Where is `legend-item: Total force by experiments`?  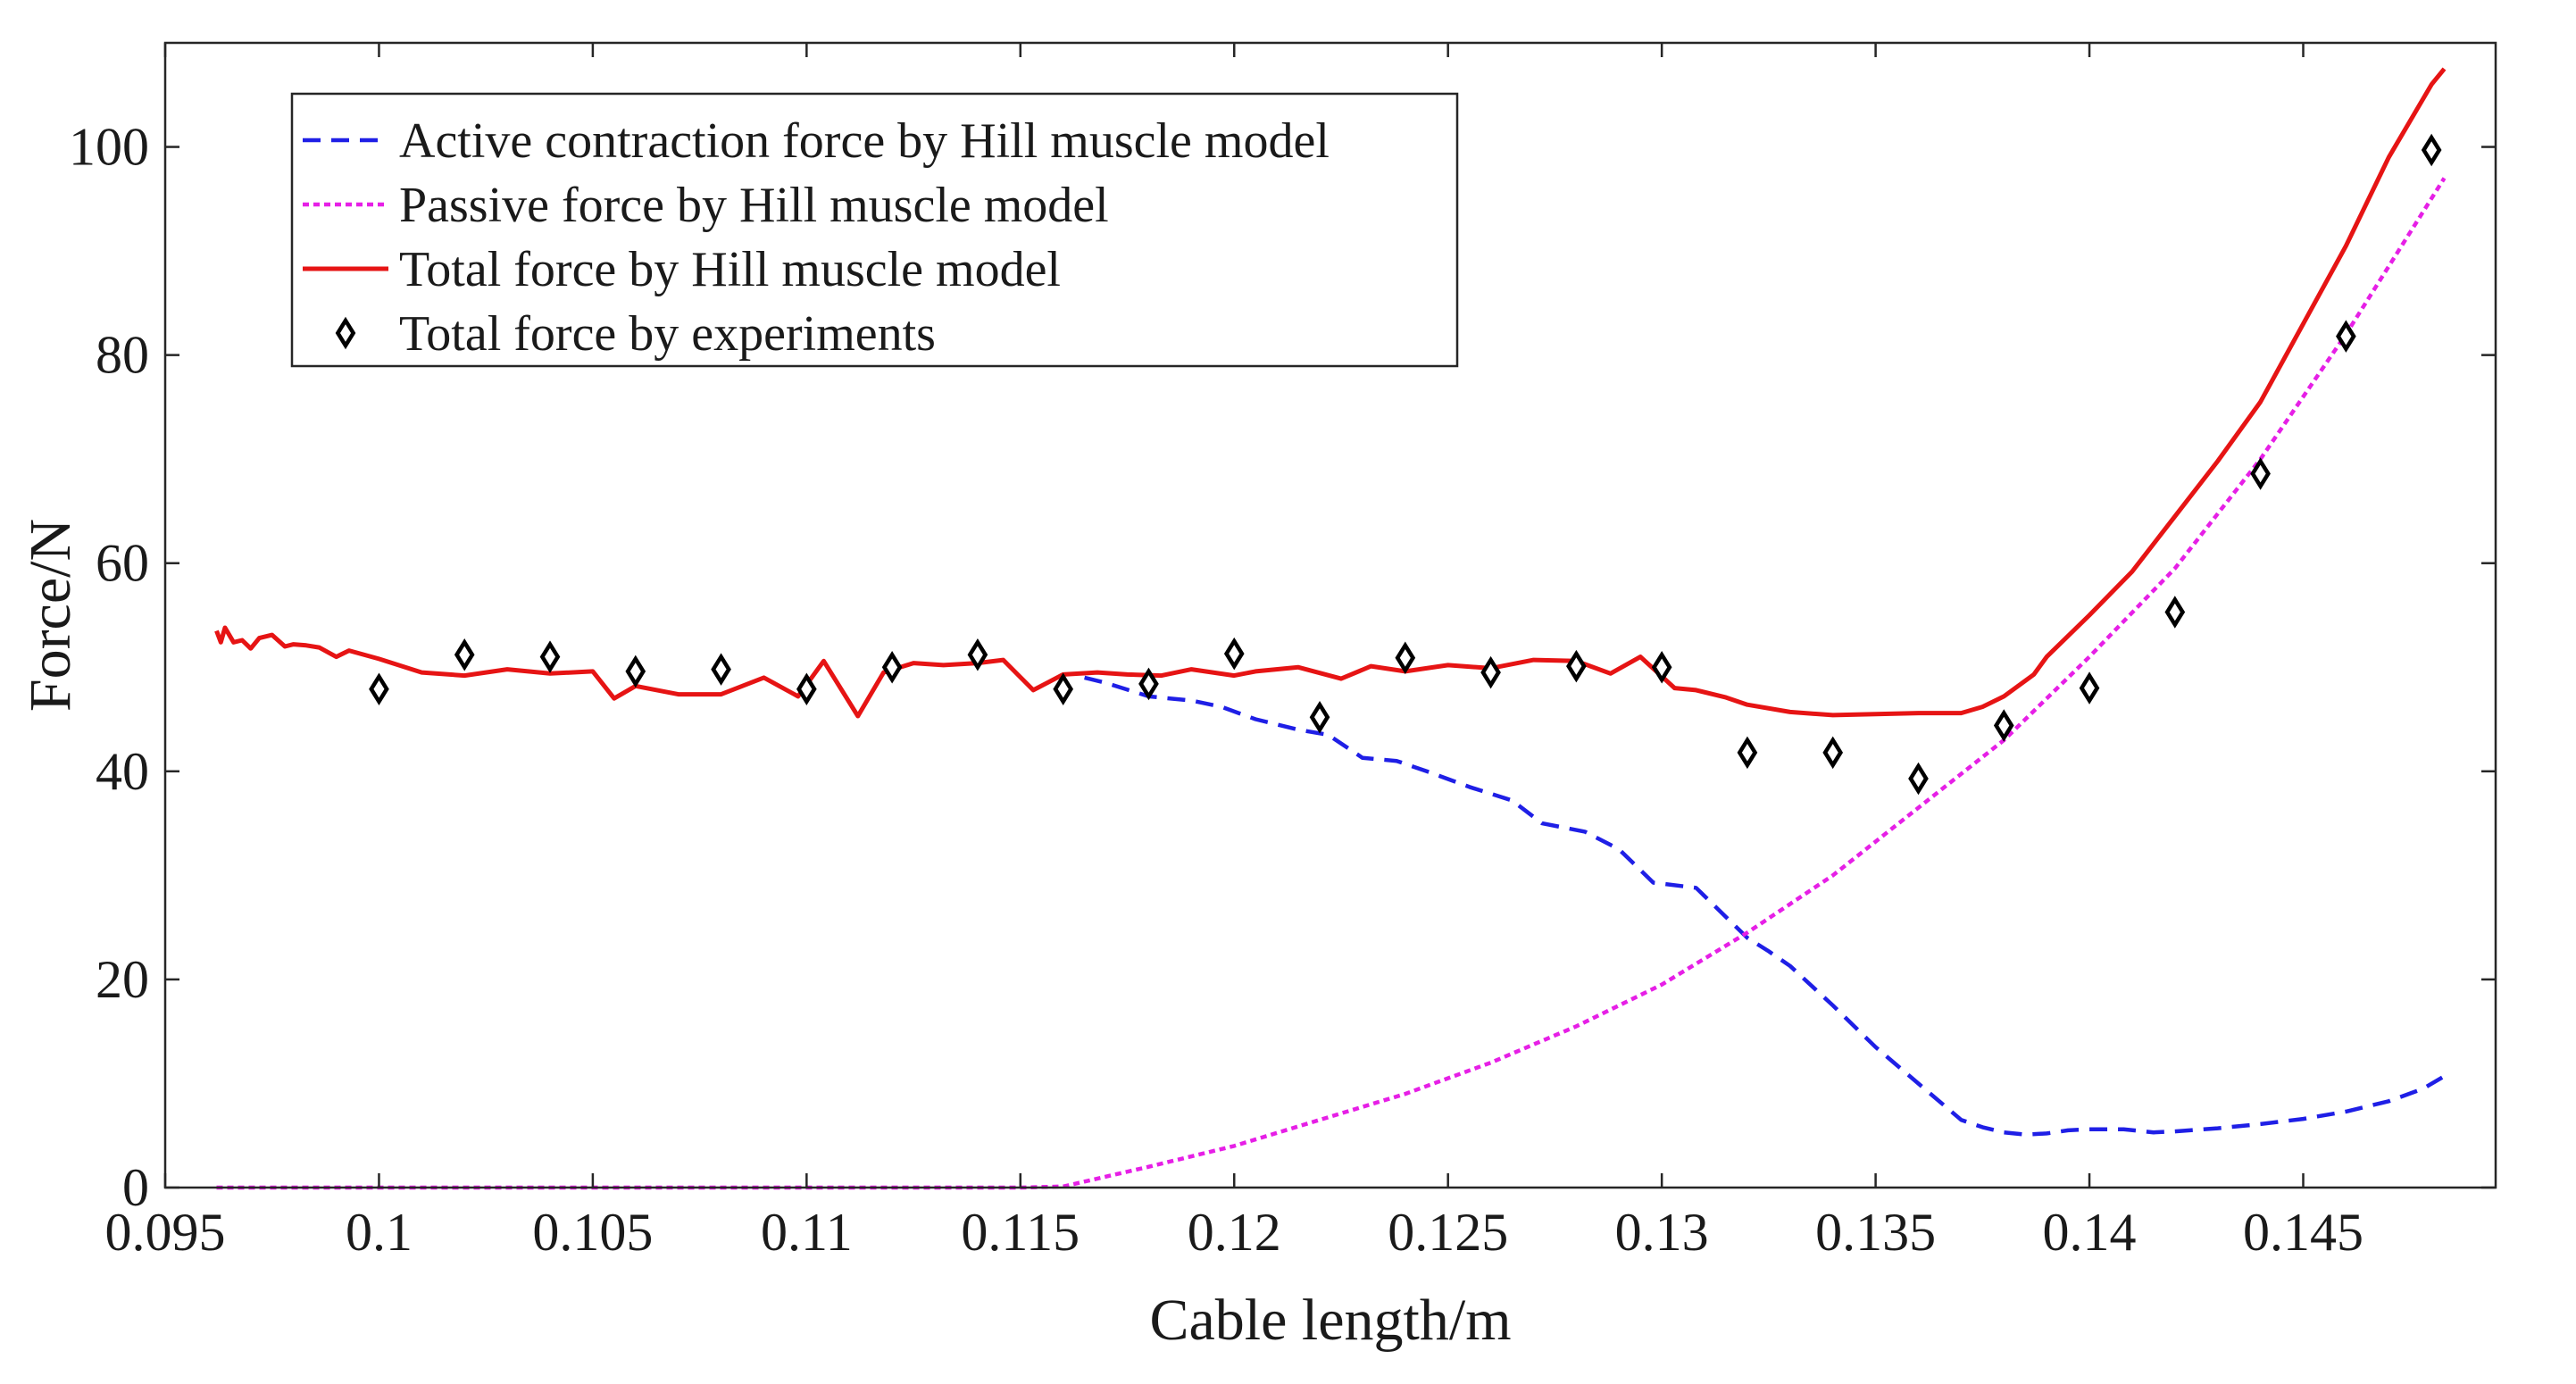 legend-item: Total force by experiments is located at coordinates (635, 334).